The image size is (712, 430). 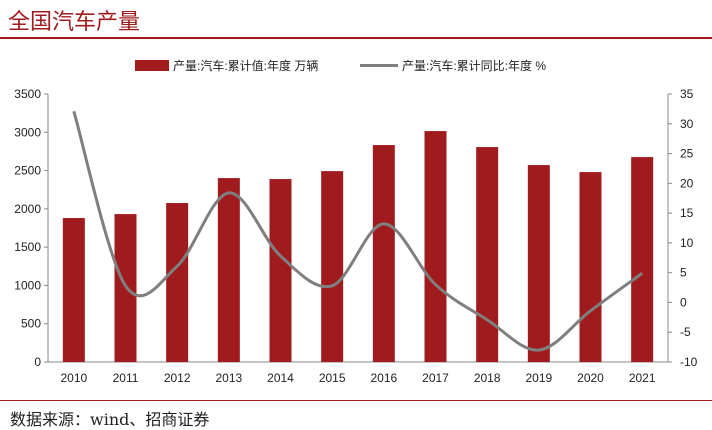 What do you see at coordinates (685, 332) in the screenshot?
I see `right-tick-label: -5` at bounding box center [685, 332].